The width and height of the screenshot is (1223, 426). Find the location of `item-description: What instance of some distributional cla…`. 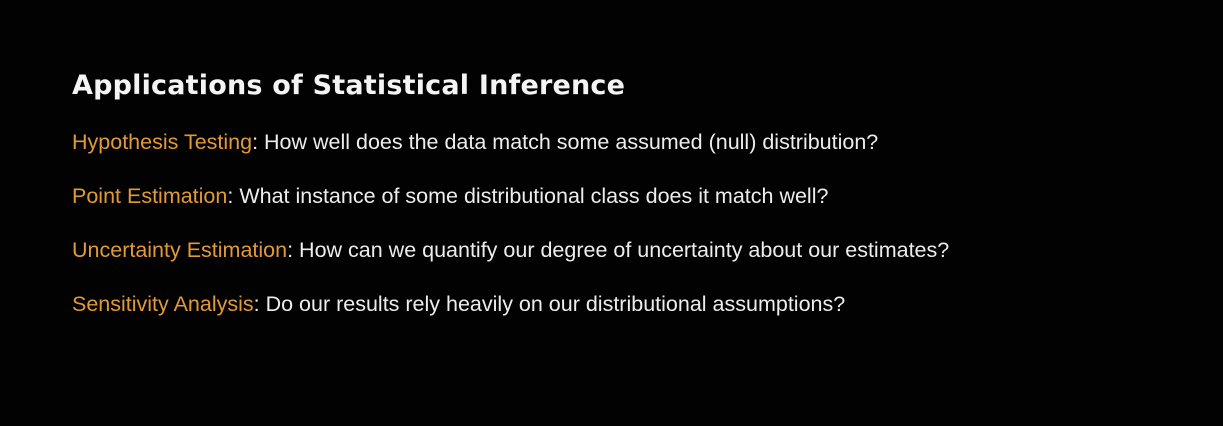

item-description: What instance of some distributional cla… is located at coordinates (531, 196).